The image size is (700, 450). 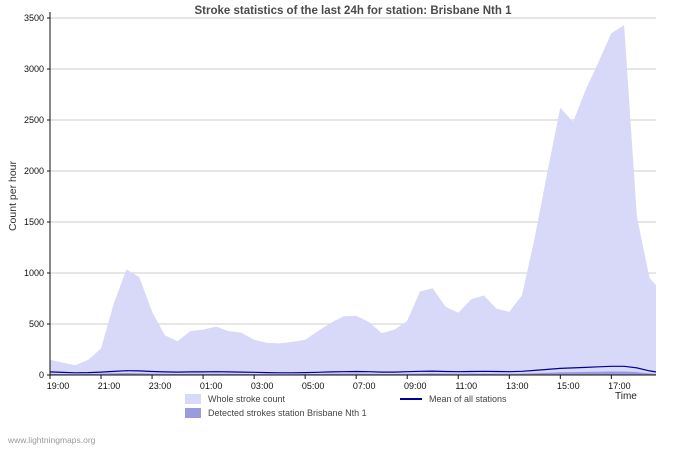 What do you see at coordinates (292, 399) in the screenshot?
I see `legend-item-whole-stroke-count: Whole stroke count` at bounding box center [292, 399].